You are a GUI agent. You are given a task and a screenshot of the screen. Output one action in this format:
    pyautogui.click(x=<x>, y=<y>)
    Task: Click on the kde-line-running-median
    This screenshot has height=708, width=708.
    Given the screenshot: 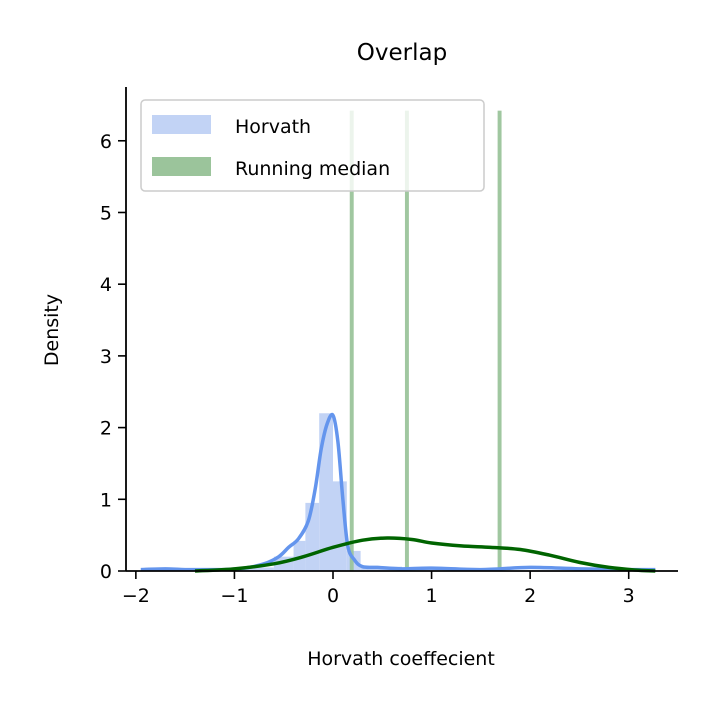 What is the action you would take?
    pyautogui.click(x=425, y=554)
    